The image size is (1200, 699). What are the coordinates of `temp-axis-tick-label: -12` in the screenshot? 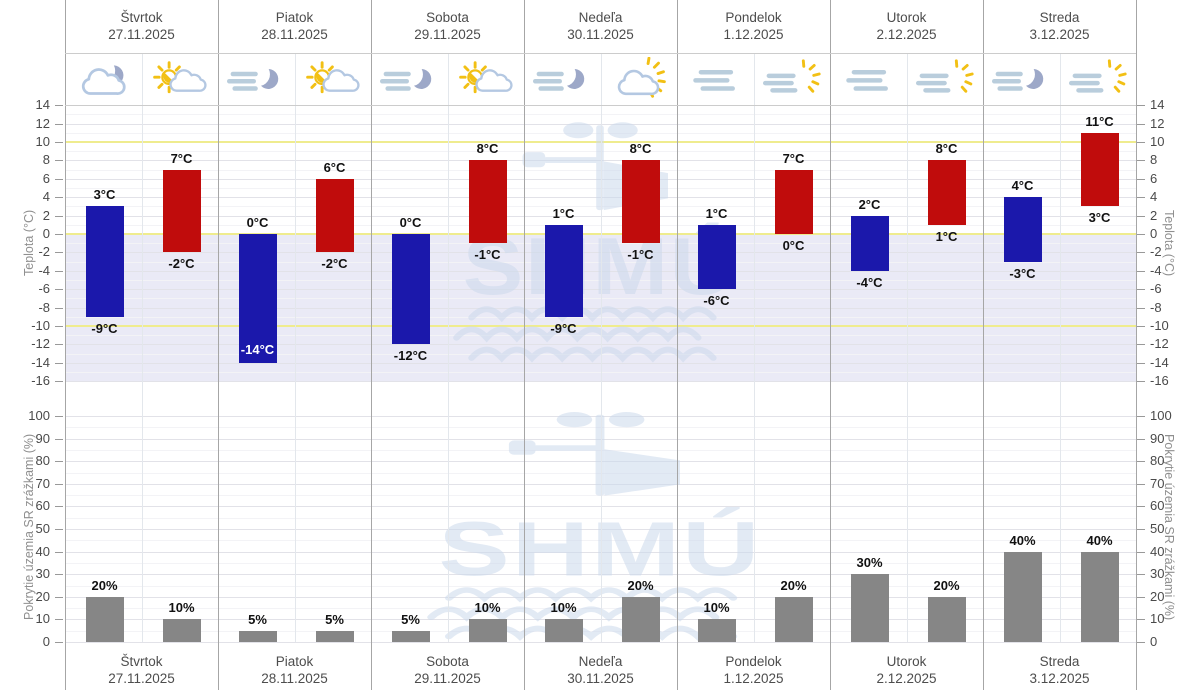 It's located at (40, 343).